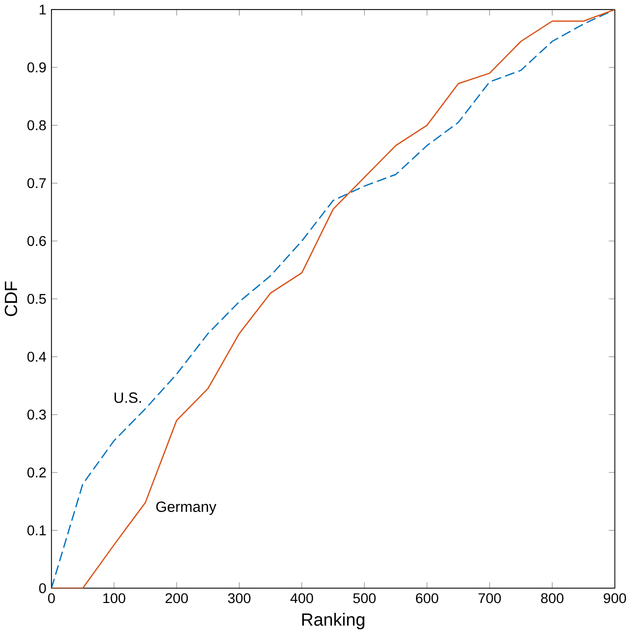 Image resolution: width=631 pixels, height=634 pixels. Describe the element at coordinates (36, 472) in the screenshot. I see `y-tick-label: 0.2` at that location.